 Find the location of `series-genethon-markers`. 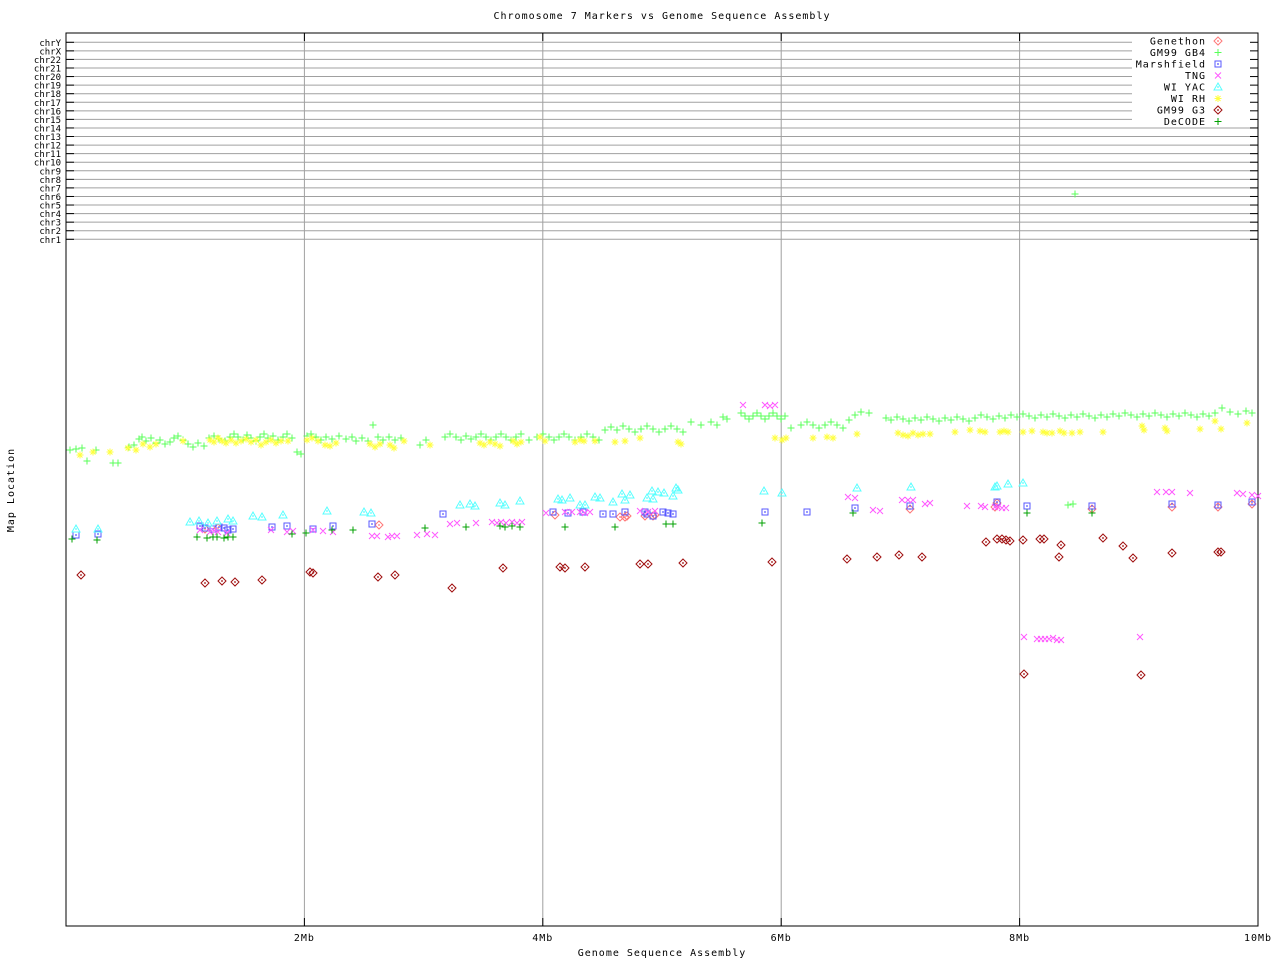

series-genethon-markers is located at coordinates (728, 516).